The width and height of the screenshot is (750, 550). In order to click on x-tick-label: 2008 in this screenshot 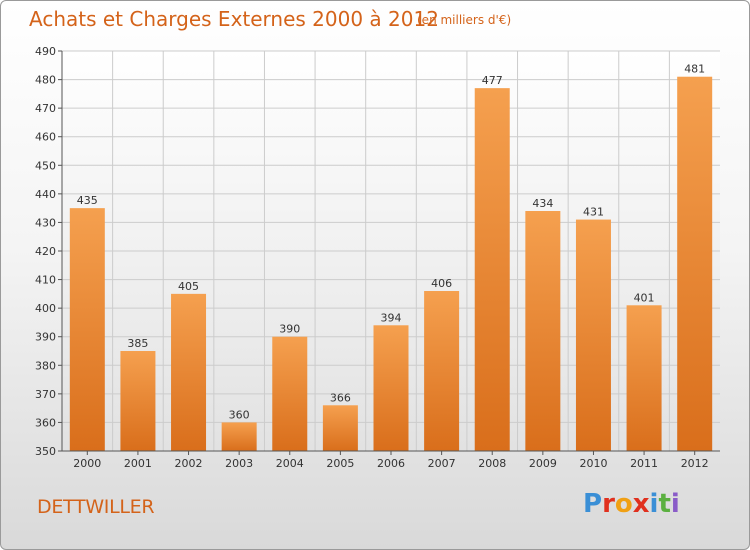, I will do `click(492, 463)`.